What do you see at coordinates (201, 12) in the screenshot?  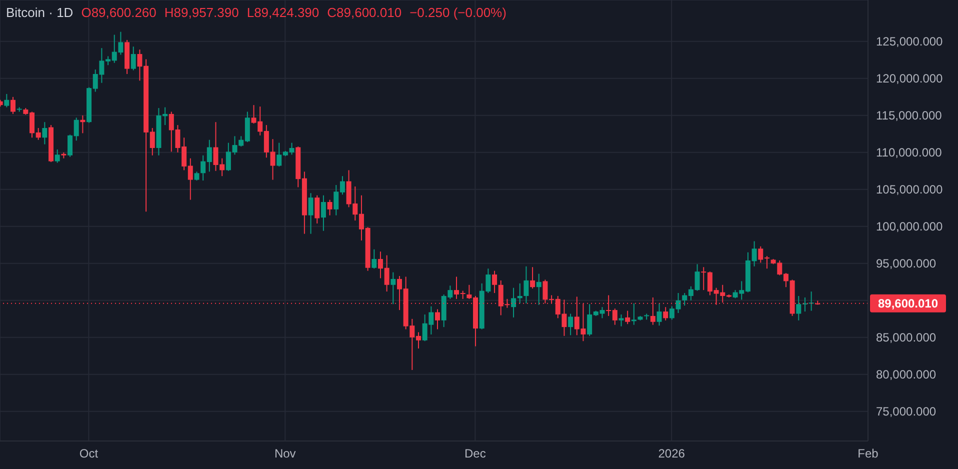 I see `annotation: H89,957.390` at bounding box center [201, 12].